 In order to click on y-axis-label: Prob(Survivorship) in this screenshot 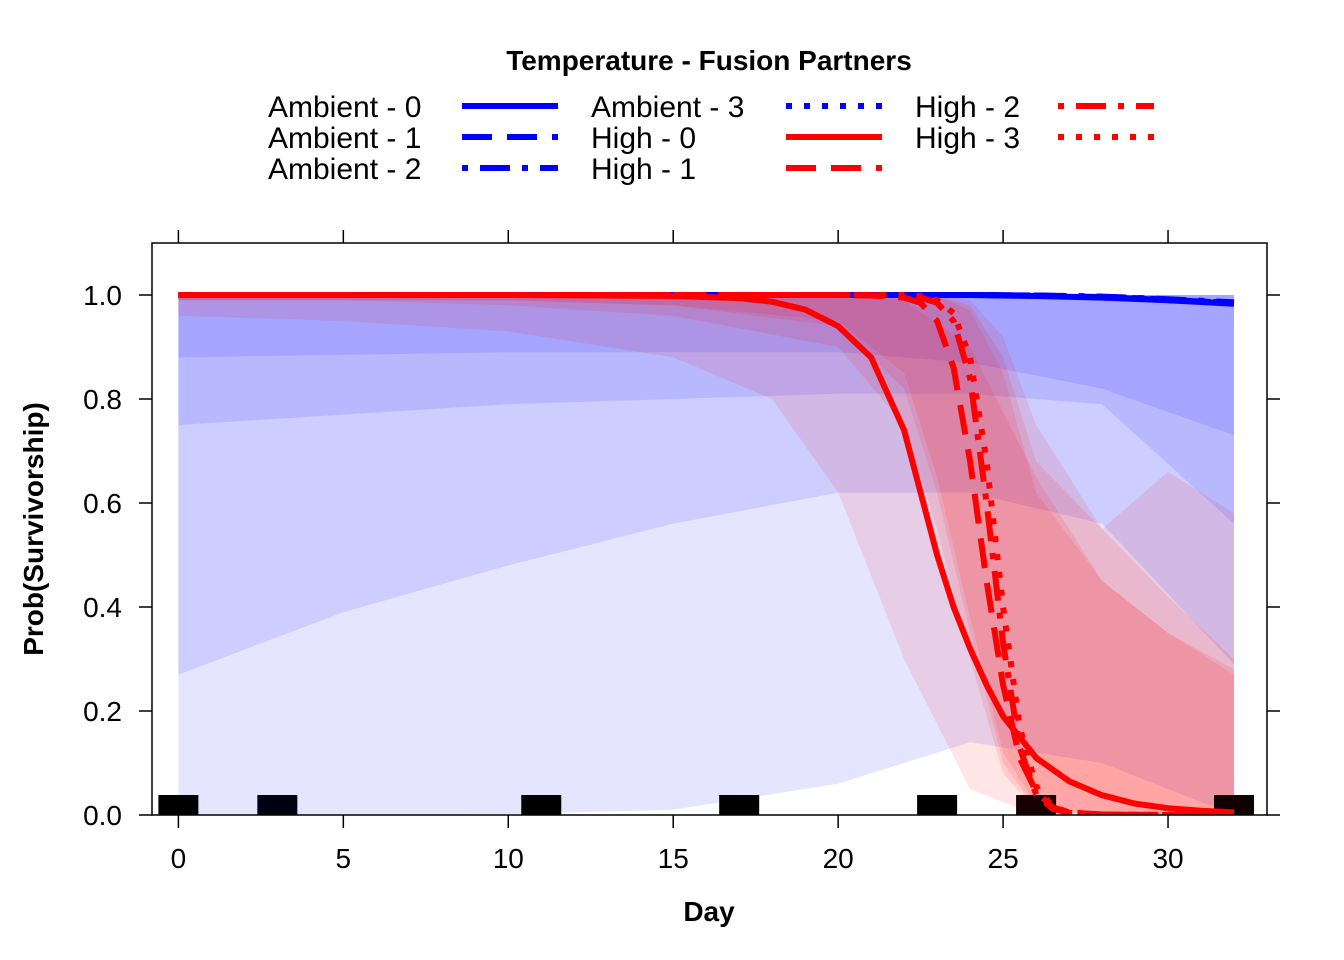, I will do `click(33, 529)`.